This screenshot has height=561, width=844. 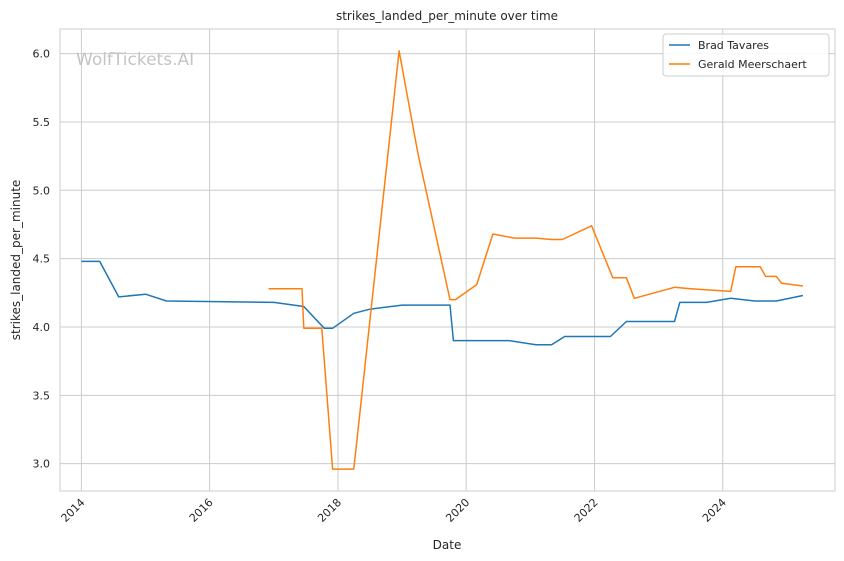 I want to click on chart-title: strikes_landed_per_minute over time, so click(x=447, y=16).